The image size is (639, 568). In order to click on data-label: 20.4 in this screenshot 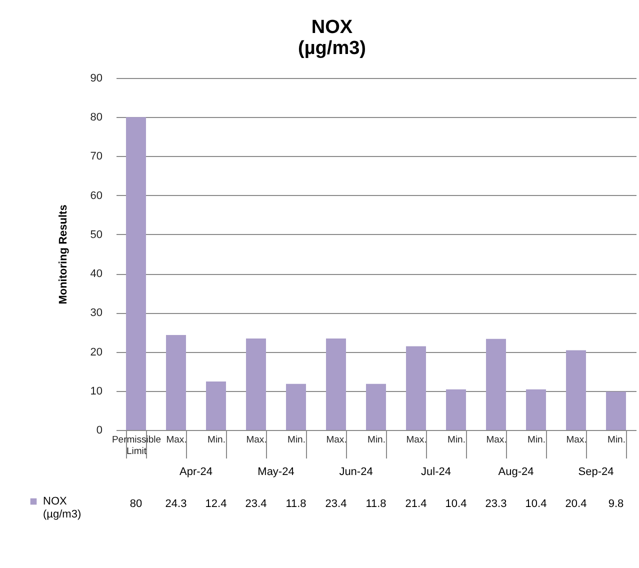, I will do `click(576, 504)`.